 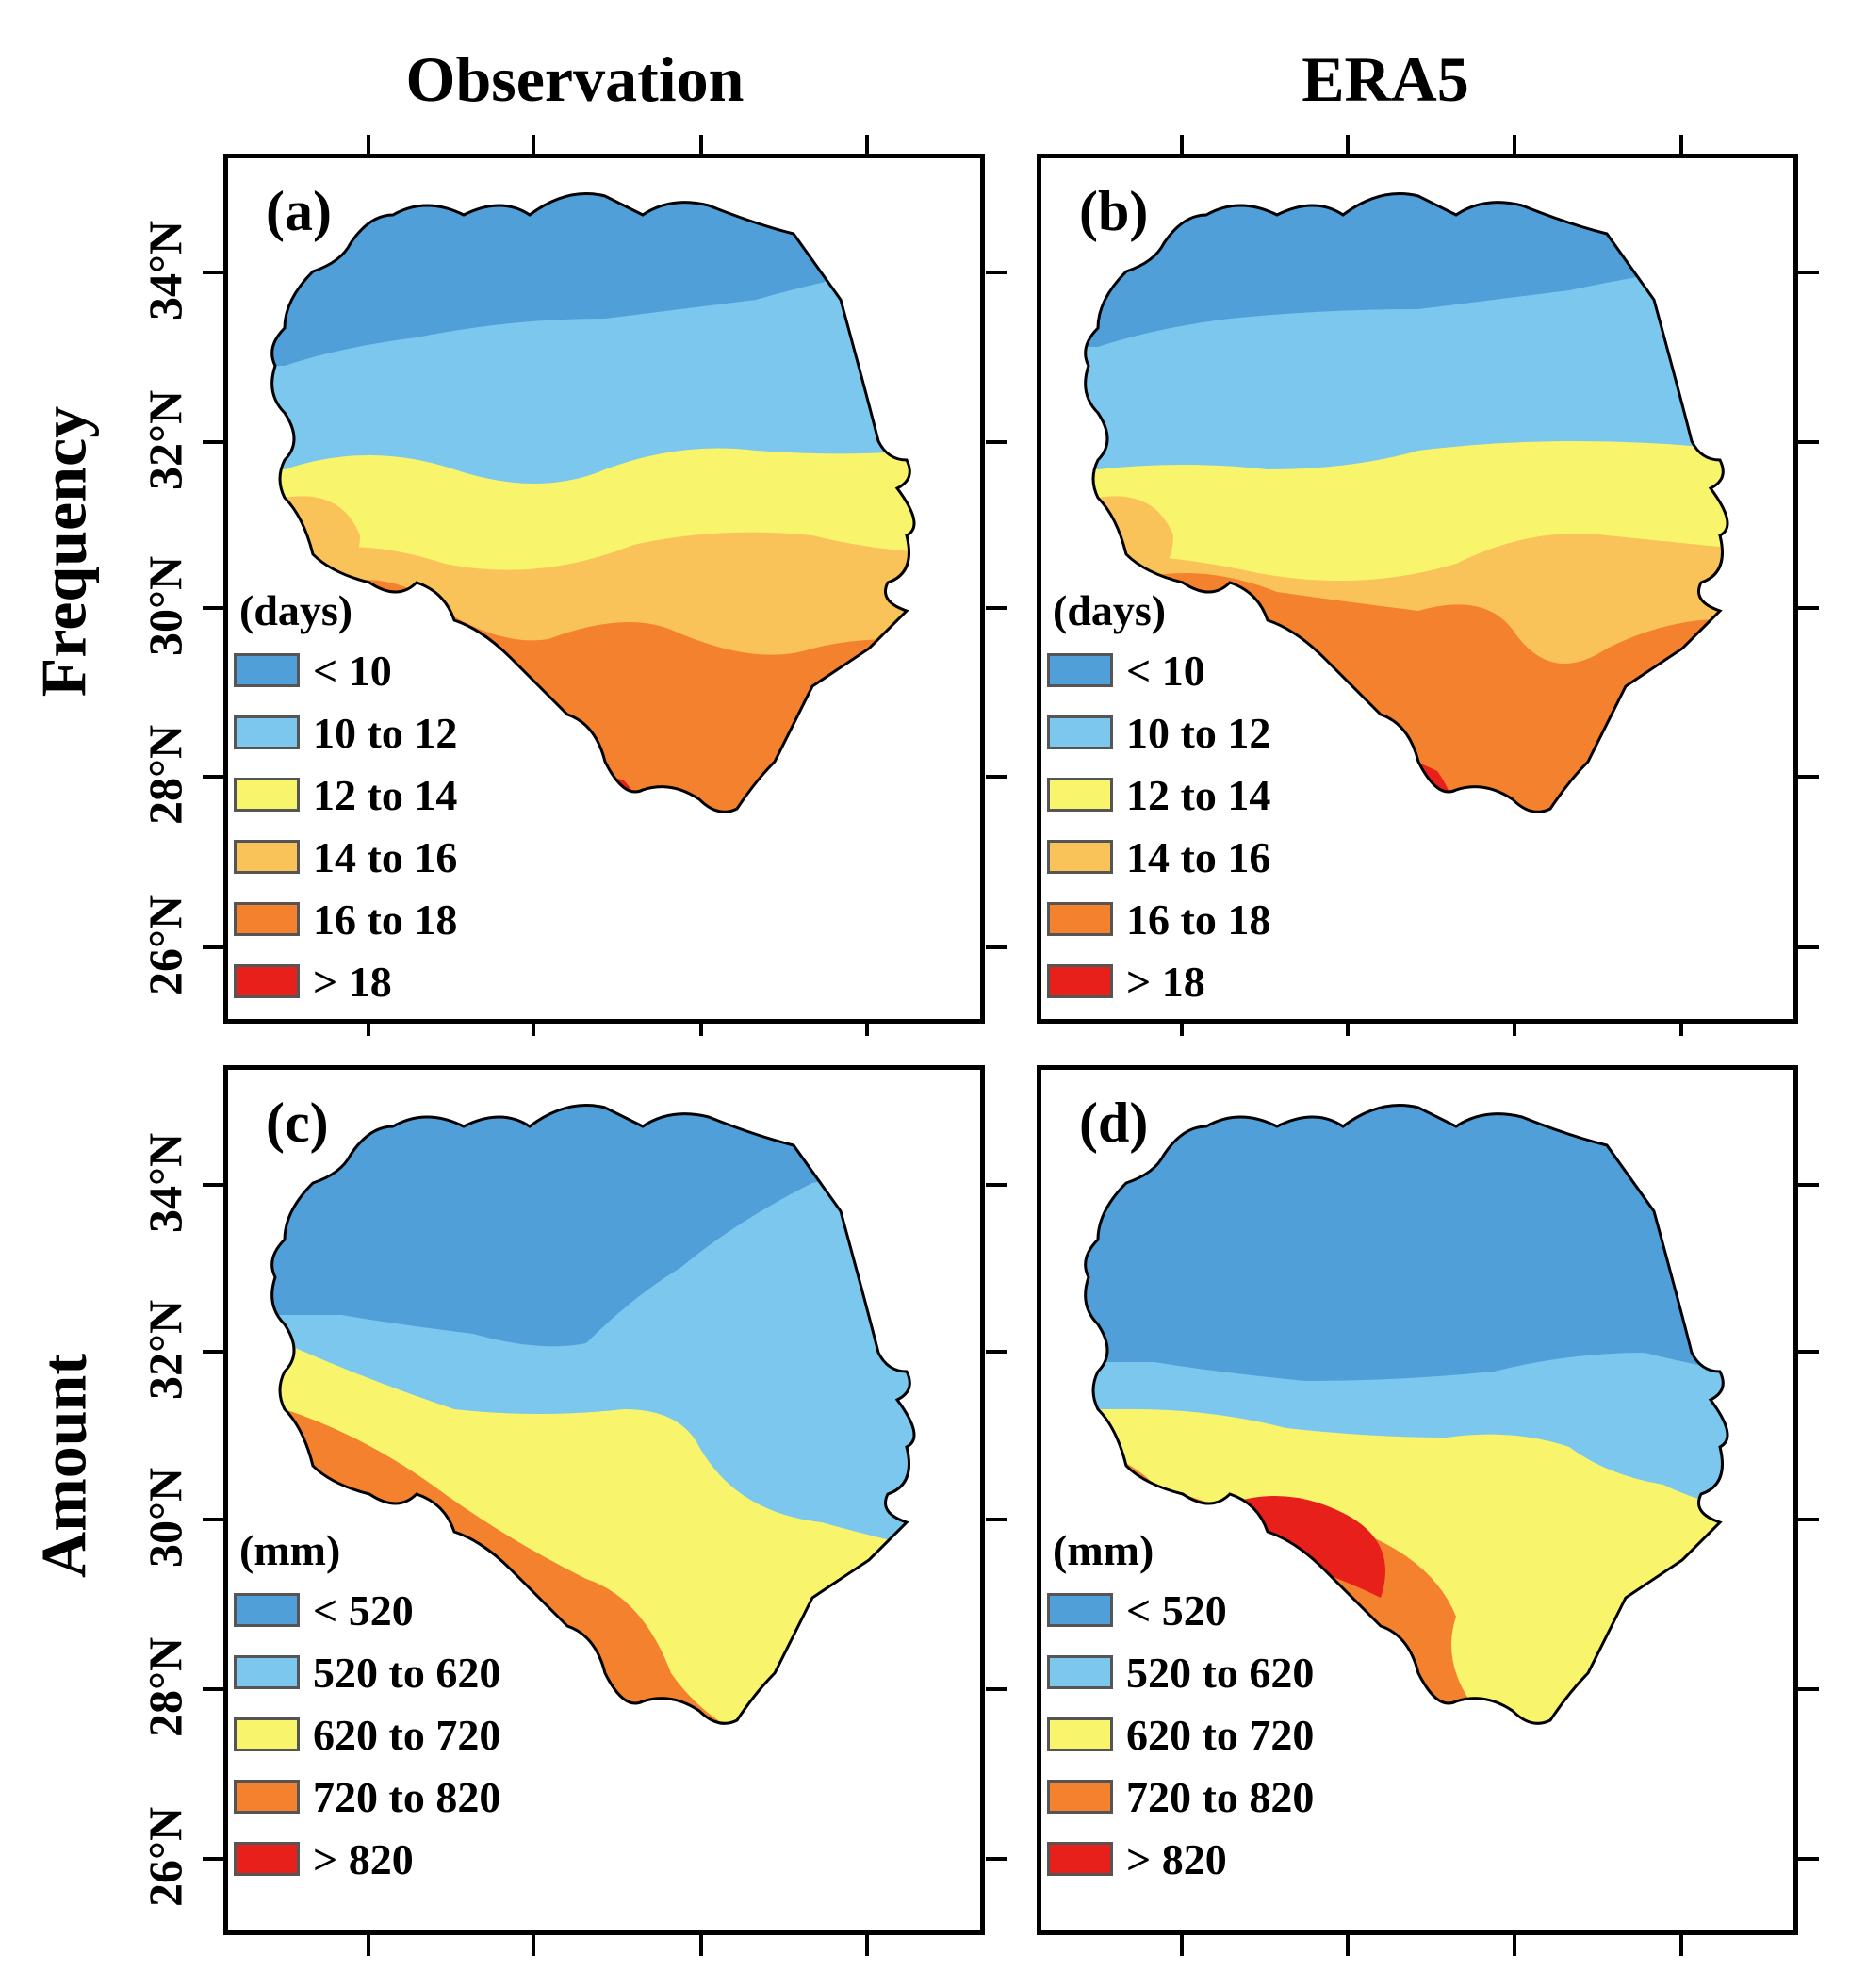 I want to click on zone-c6, so click(x=1308, y=1547).